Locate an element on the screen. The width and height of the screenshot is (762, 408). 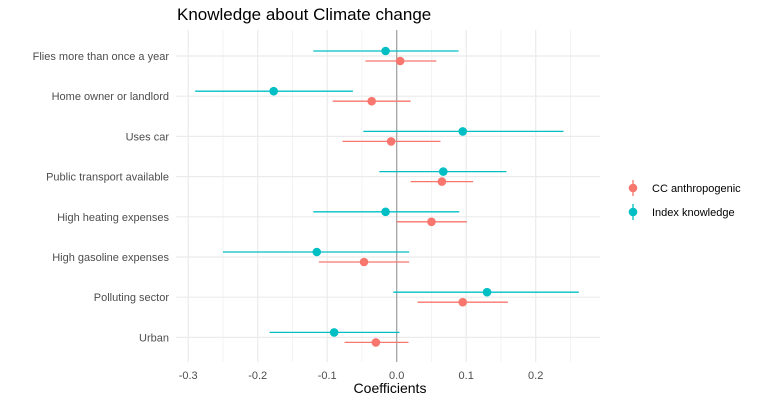
chart-title: Knowledge about Climate change is located at coordinates (304, 14).